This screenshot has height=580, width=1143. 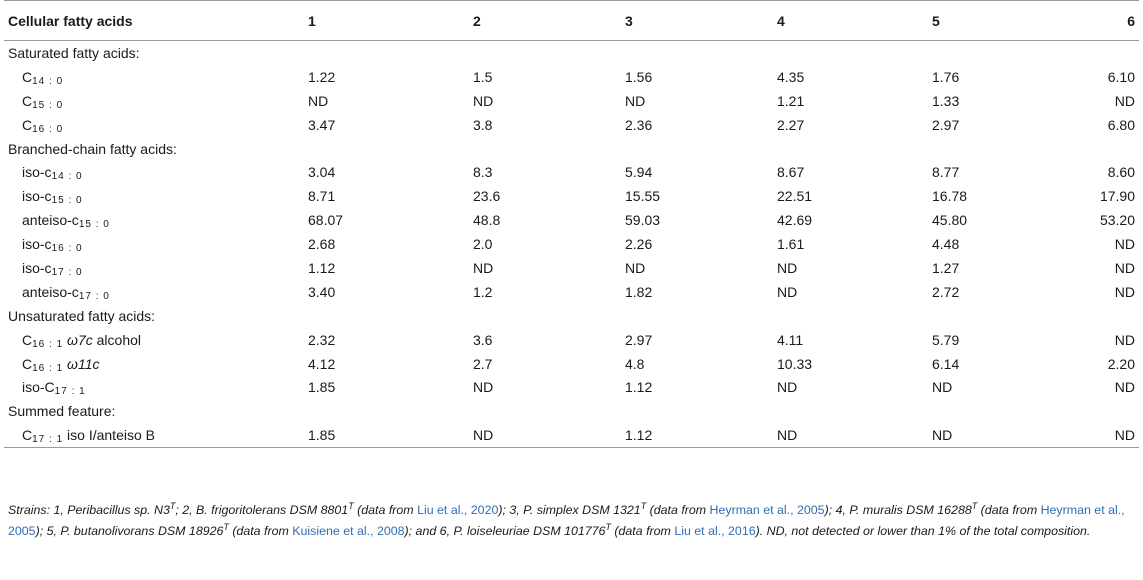 What do you see at coordinates (571, 149) in the screenshot?
I see `section-row: Branched-chain fatty acids:` at bounding box center [571, 149].